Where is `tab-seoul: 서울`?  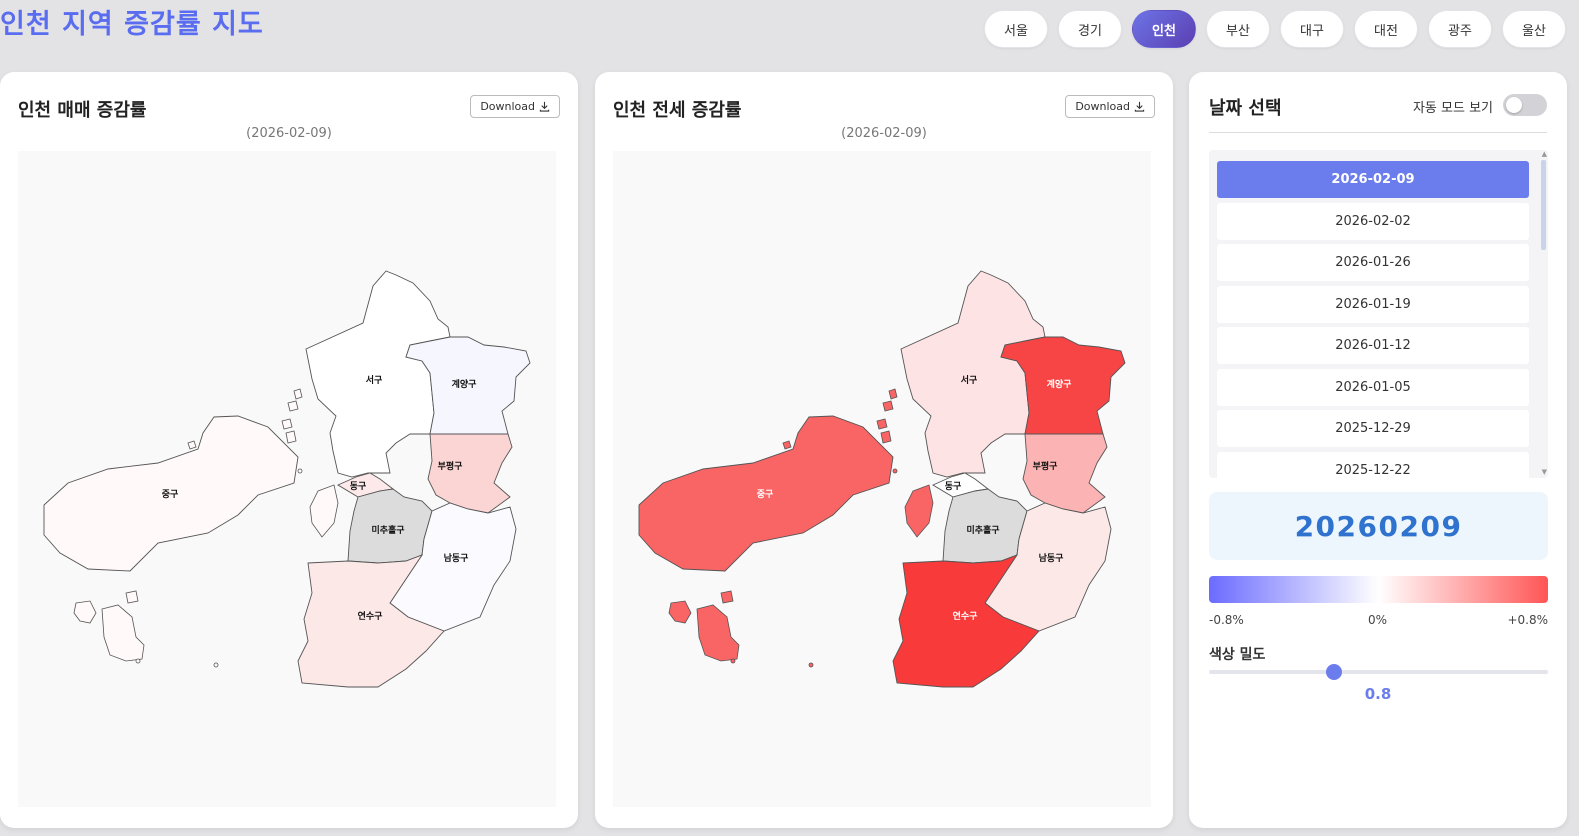 tab-seoul: 서울 is located at coordinates (1016, 29).